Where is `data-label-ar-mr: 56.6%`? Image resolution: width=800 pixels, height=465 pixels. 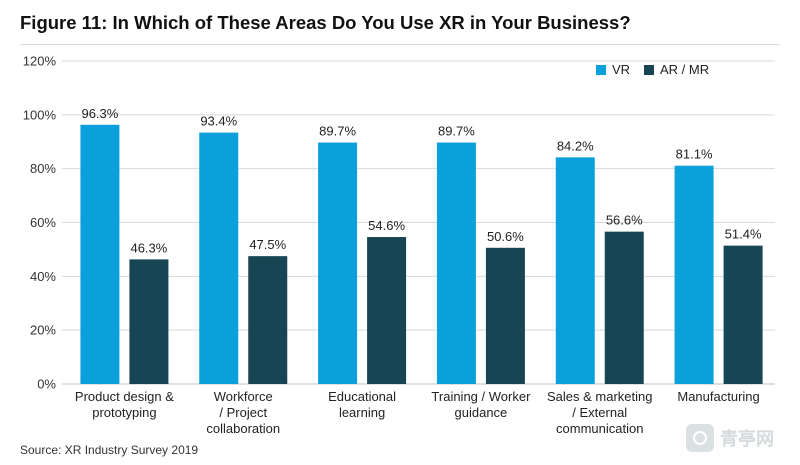 data-label-ar-mr: 56.6% is located at coordinates (624, 220).